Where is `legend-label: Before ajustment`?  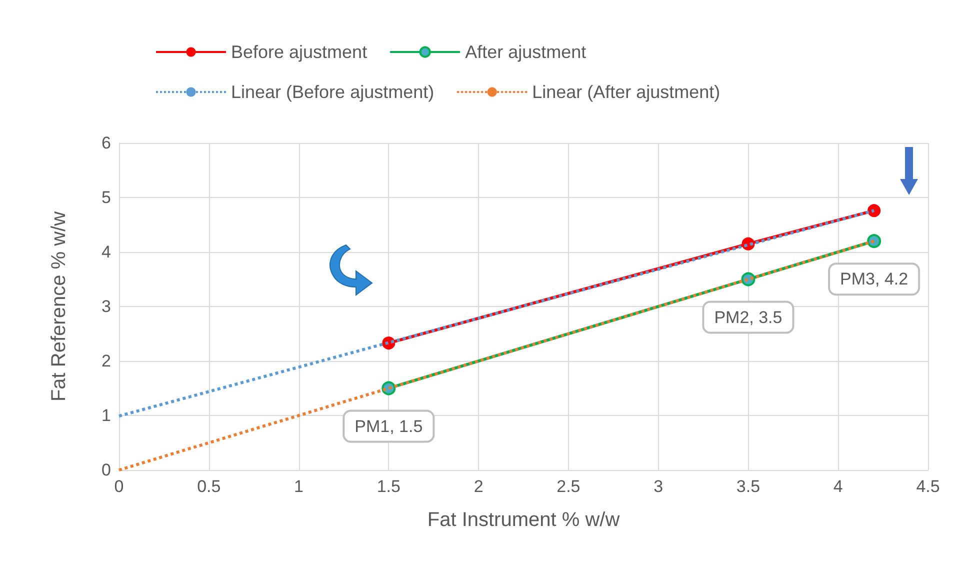 legend-label: Before ajustment is located at coordinates (299, 52).